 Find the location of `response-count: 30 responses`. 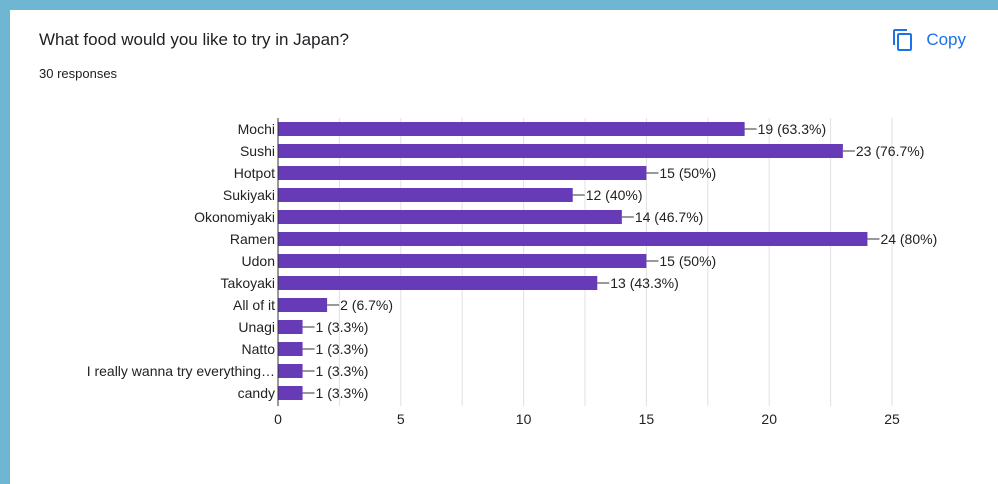

response-count: 30 responses is located at coordinates (78, 73).